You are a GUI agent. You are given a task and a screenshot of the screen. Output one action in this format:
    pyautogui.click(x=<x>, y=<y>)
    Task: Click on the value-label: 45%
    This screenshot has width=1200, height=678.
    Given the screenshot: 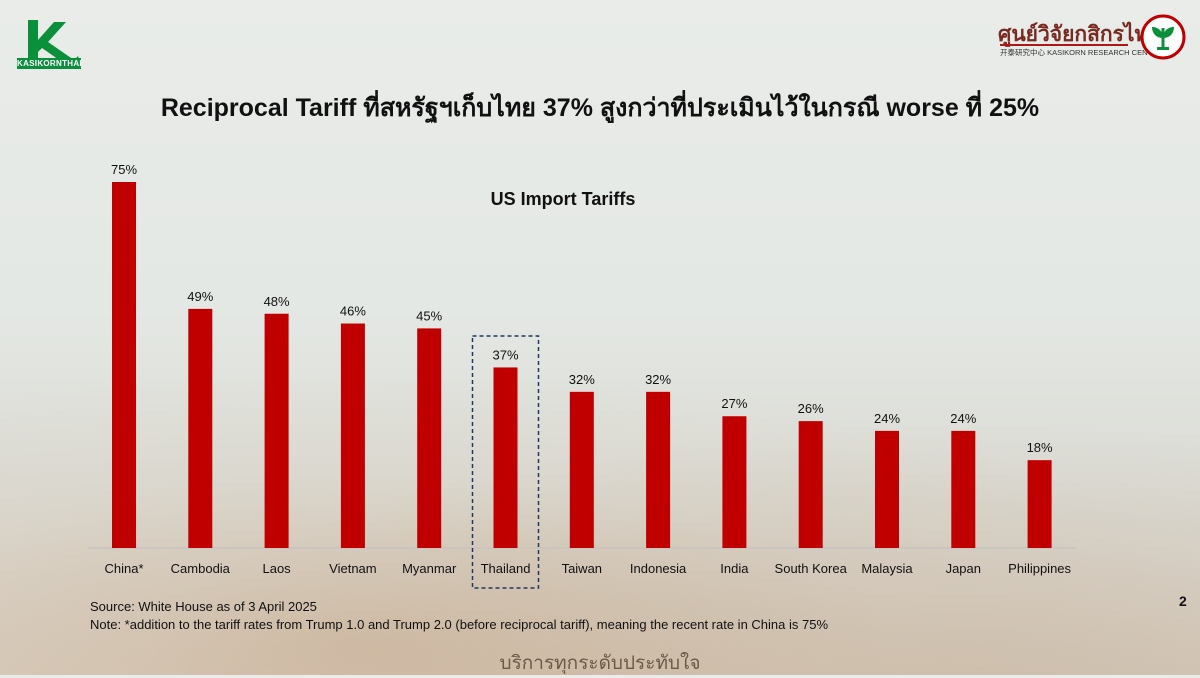 What is the action you would take?
    pyautogui.click(x=429, y=315)
    